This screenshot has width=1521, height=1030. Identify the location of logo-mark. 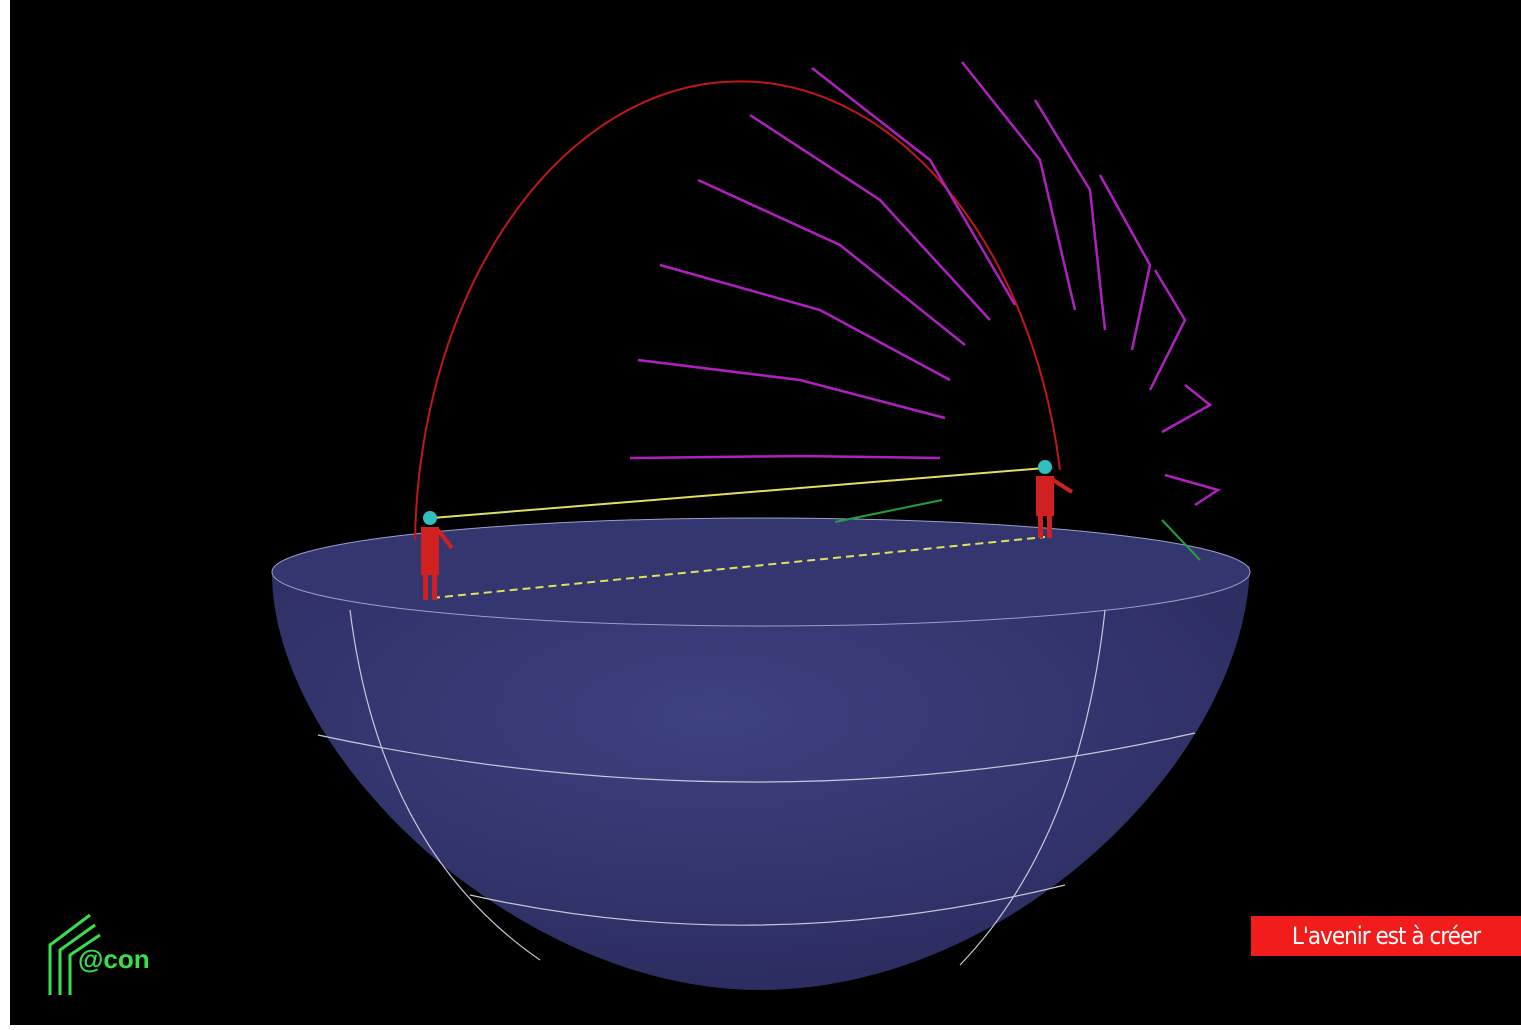
(74, 954).